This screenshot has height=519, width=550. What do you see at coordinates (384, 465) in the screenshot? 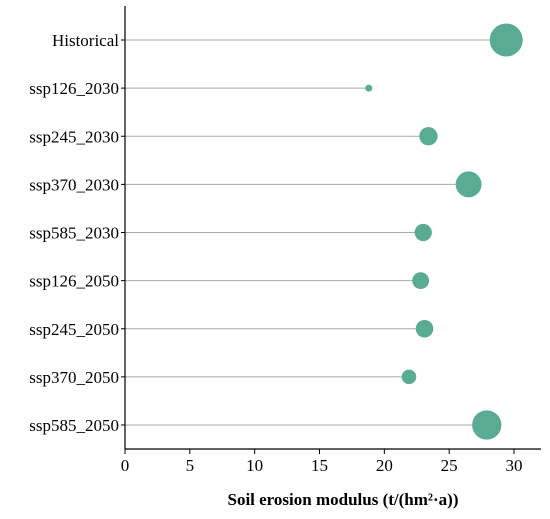
I see `x-tick-label: 20` at bounding box center [384, 465].